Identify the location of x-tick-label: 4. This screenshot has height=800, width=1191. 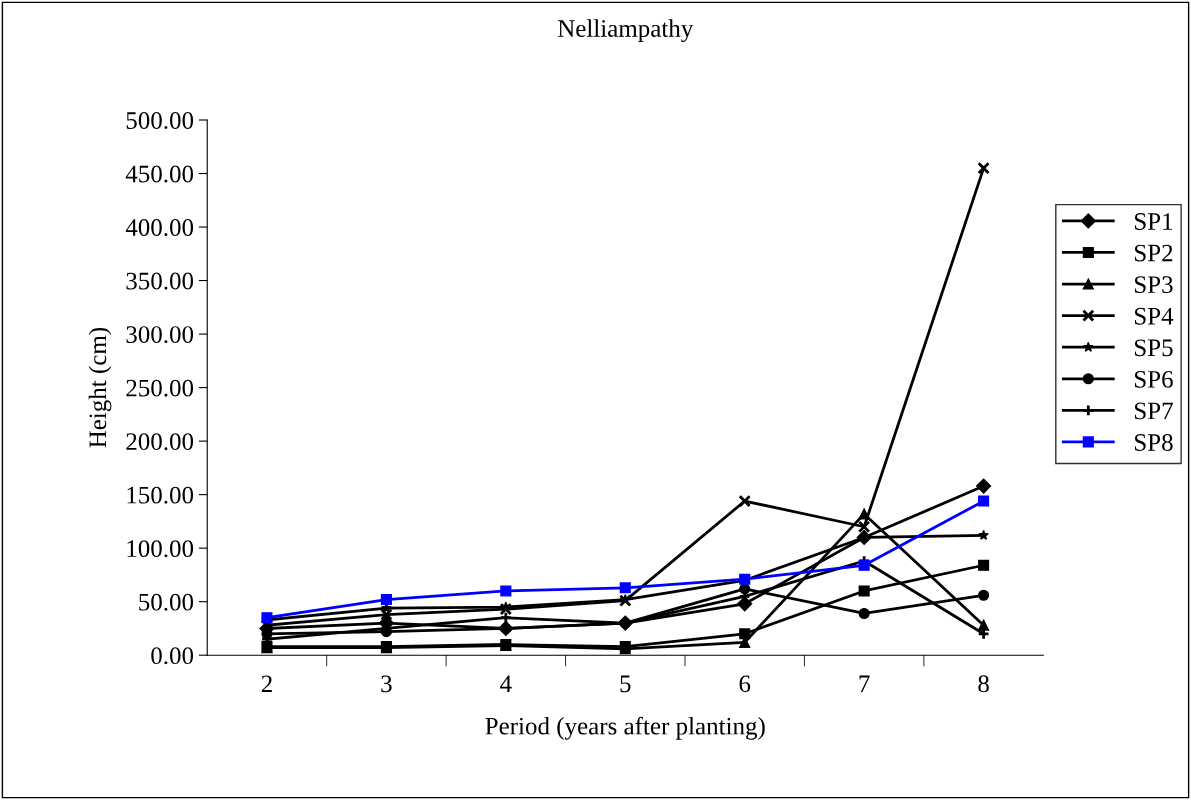
(506, 683).